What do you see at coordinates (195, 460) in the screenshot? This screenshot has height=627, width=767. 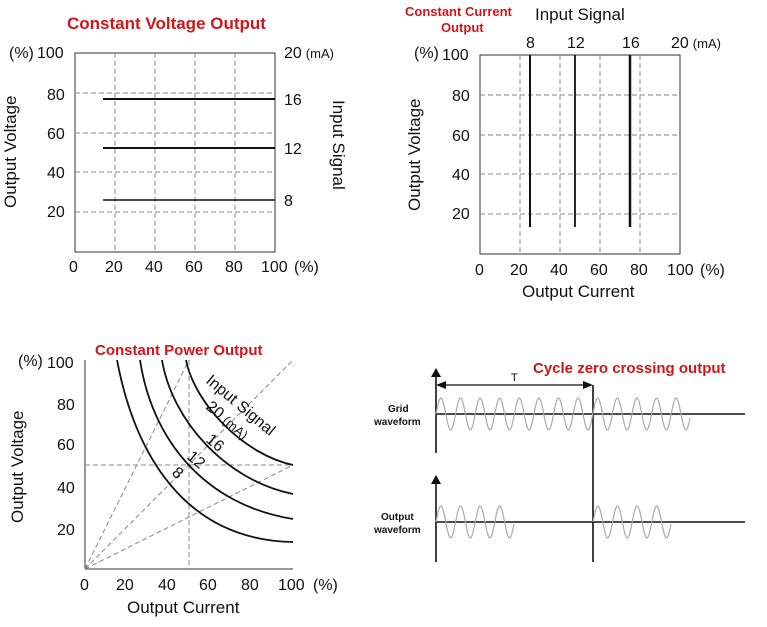 I see `cp-curve-value-12: 12` at bounding box center [195, 460].